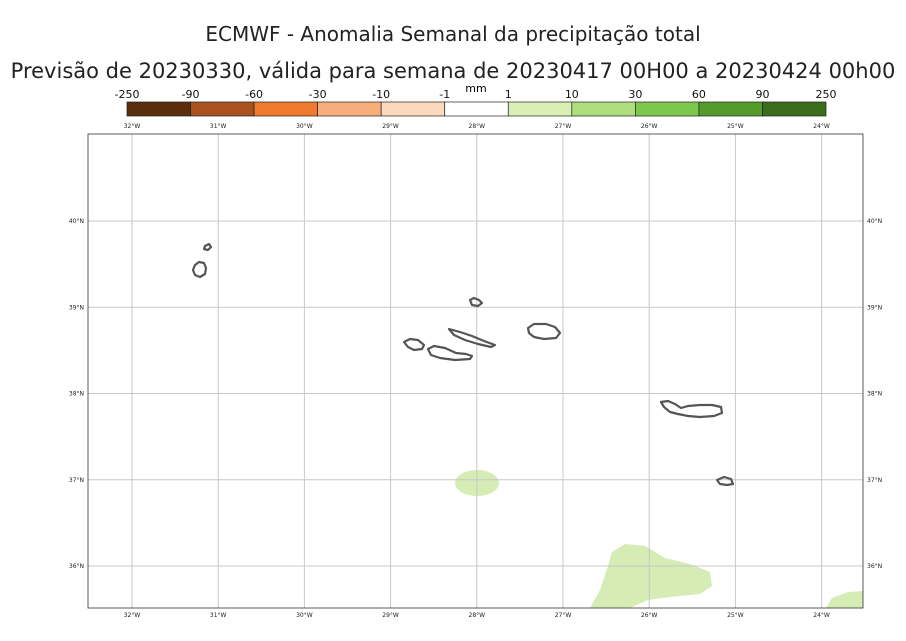  What do you see at coordinates (414, 344) in the screenshot?
I see `island-faial` at bounding box center [414, 344].